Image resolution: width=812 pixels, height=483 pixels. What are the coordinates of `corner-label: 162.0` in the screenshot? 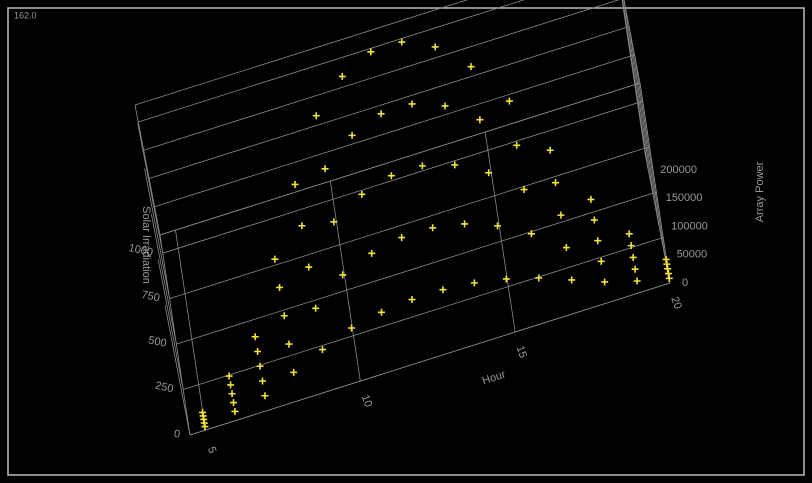 It's located at (25, 15).